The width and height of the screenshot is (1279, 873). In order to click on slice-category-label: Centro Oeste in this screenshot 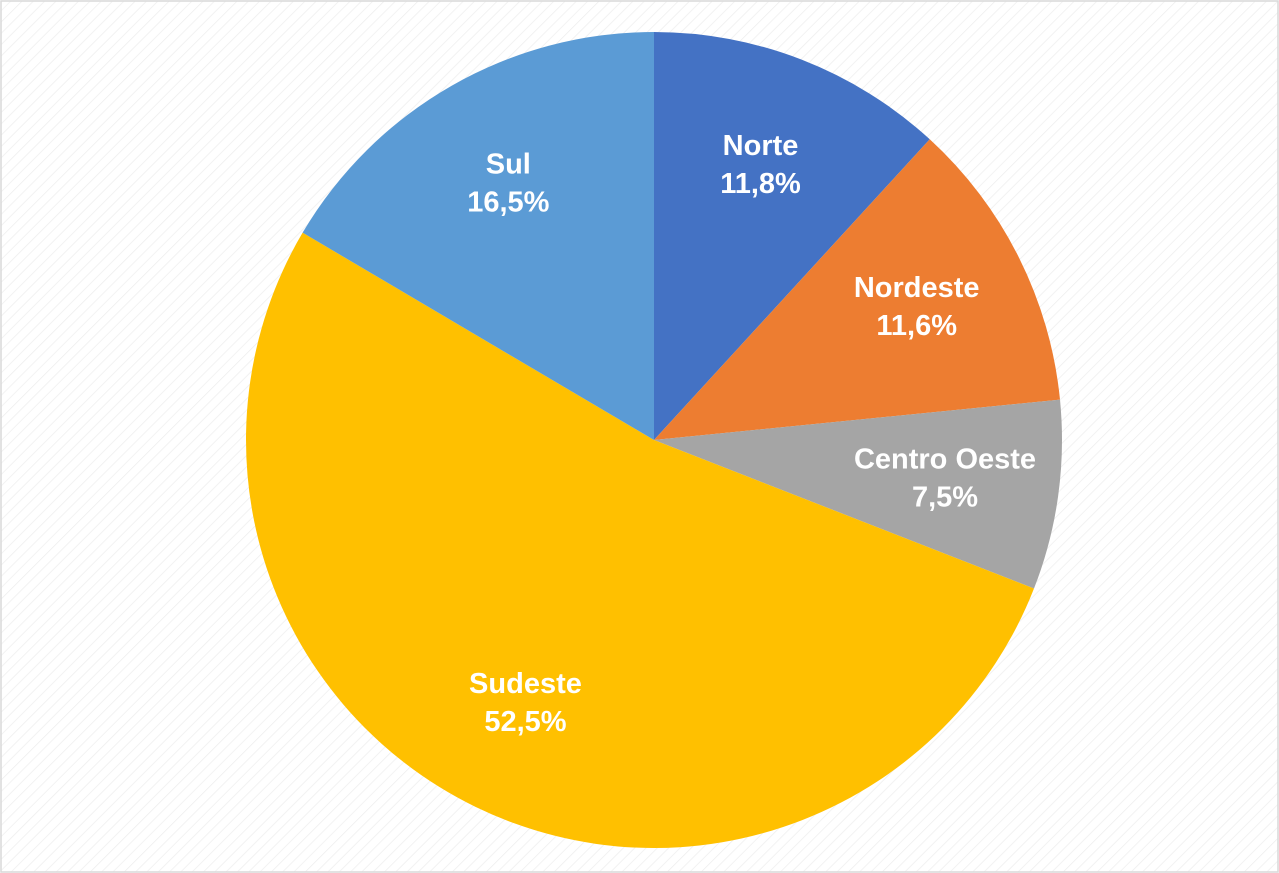, I will do `click(945, 460)`.